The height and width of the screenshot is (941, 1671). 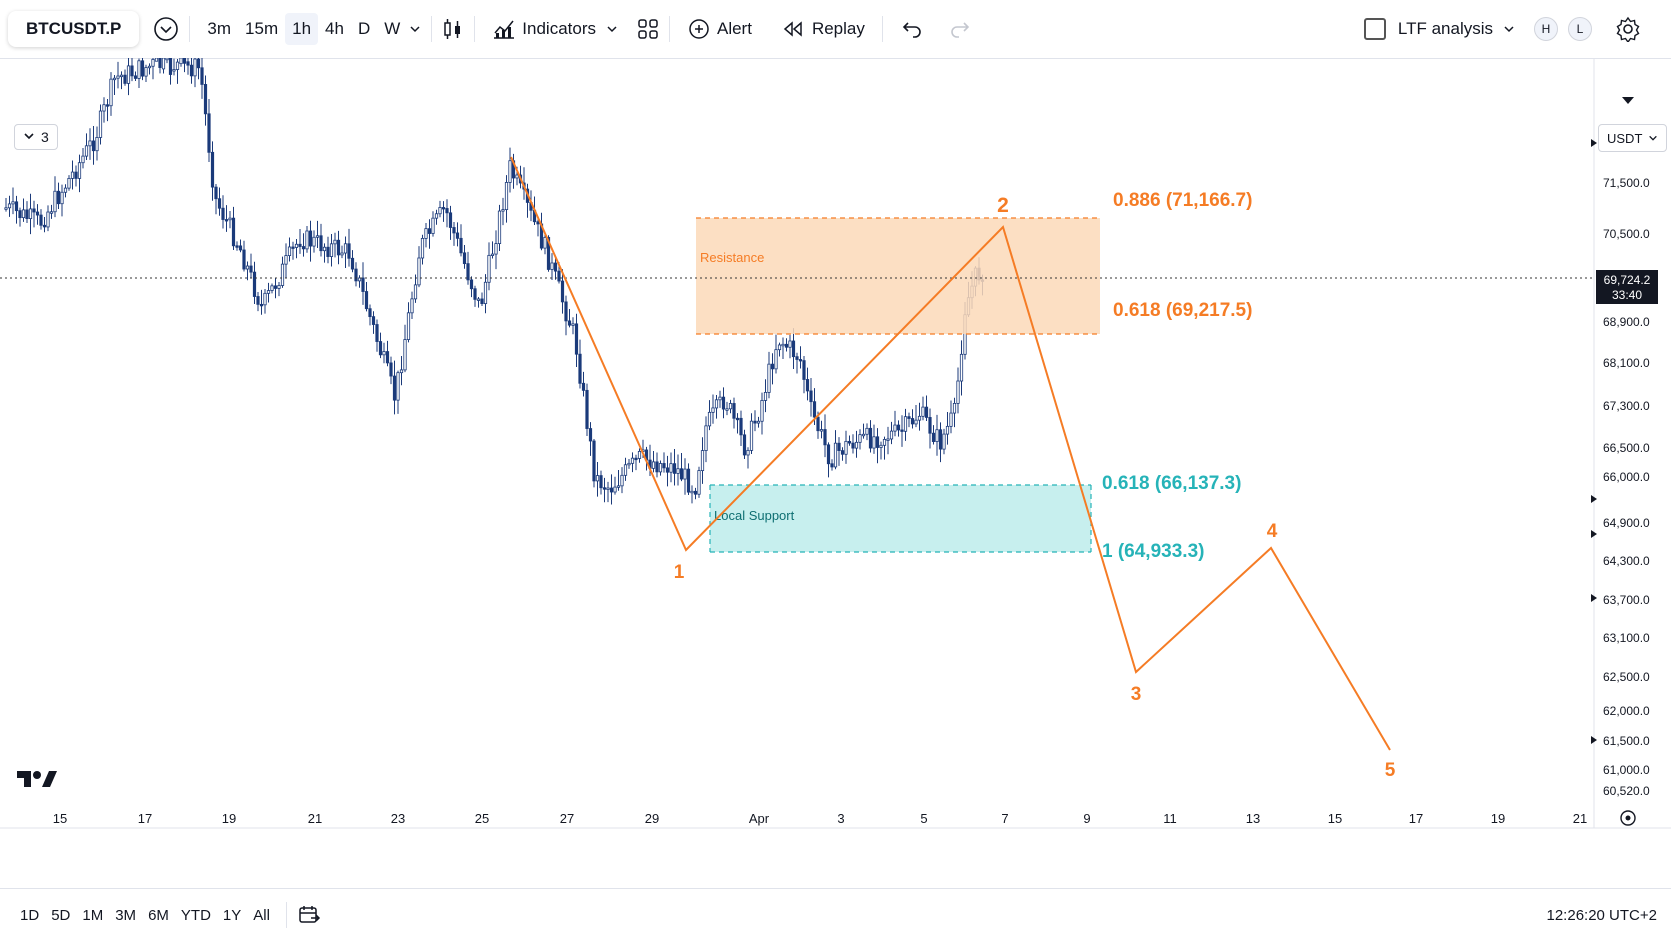 I want to click on range-5d: 5D, so click(x=61, y=915).